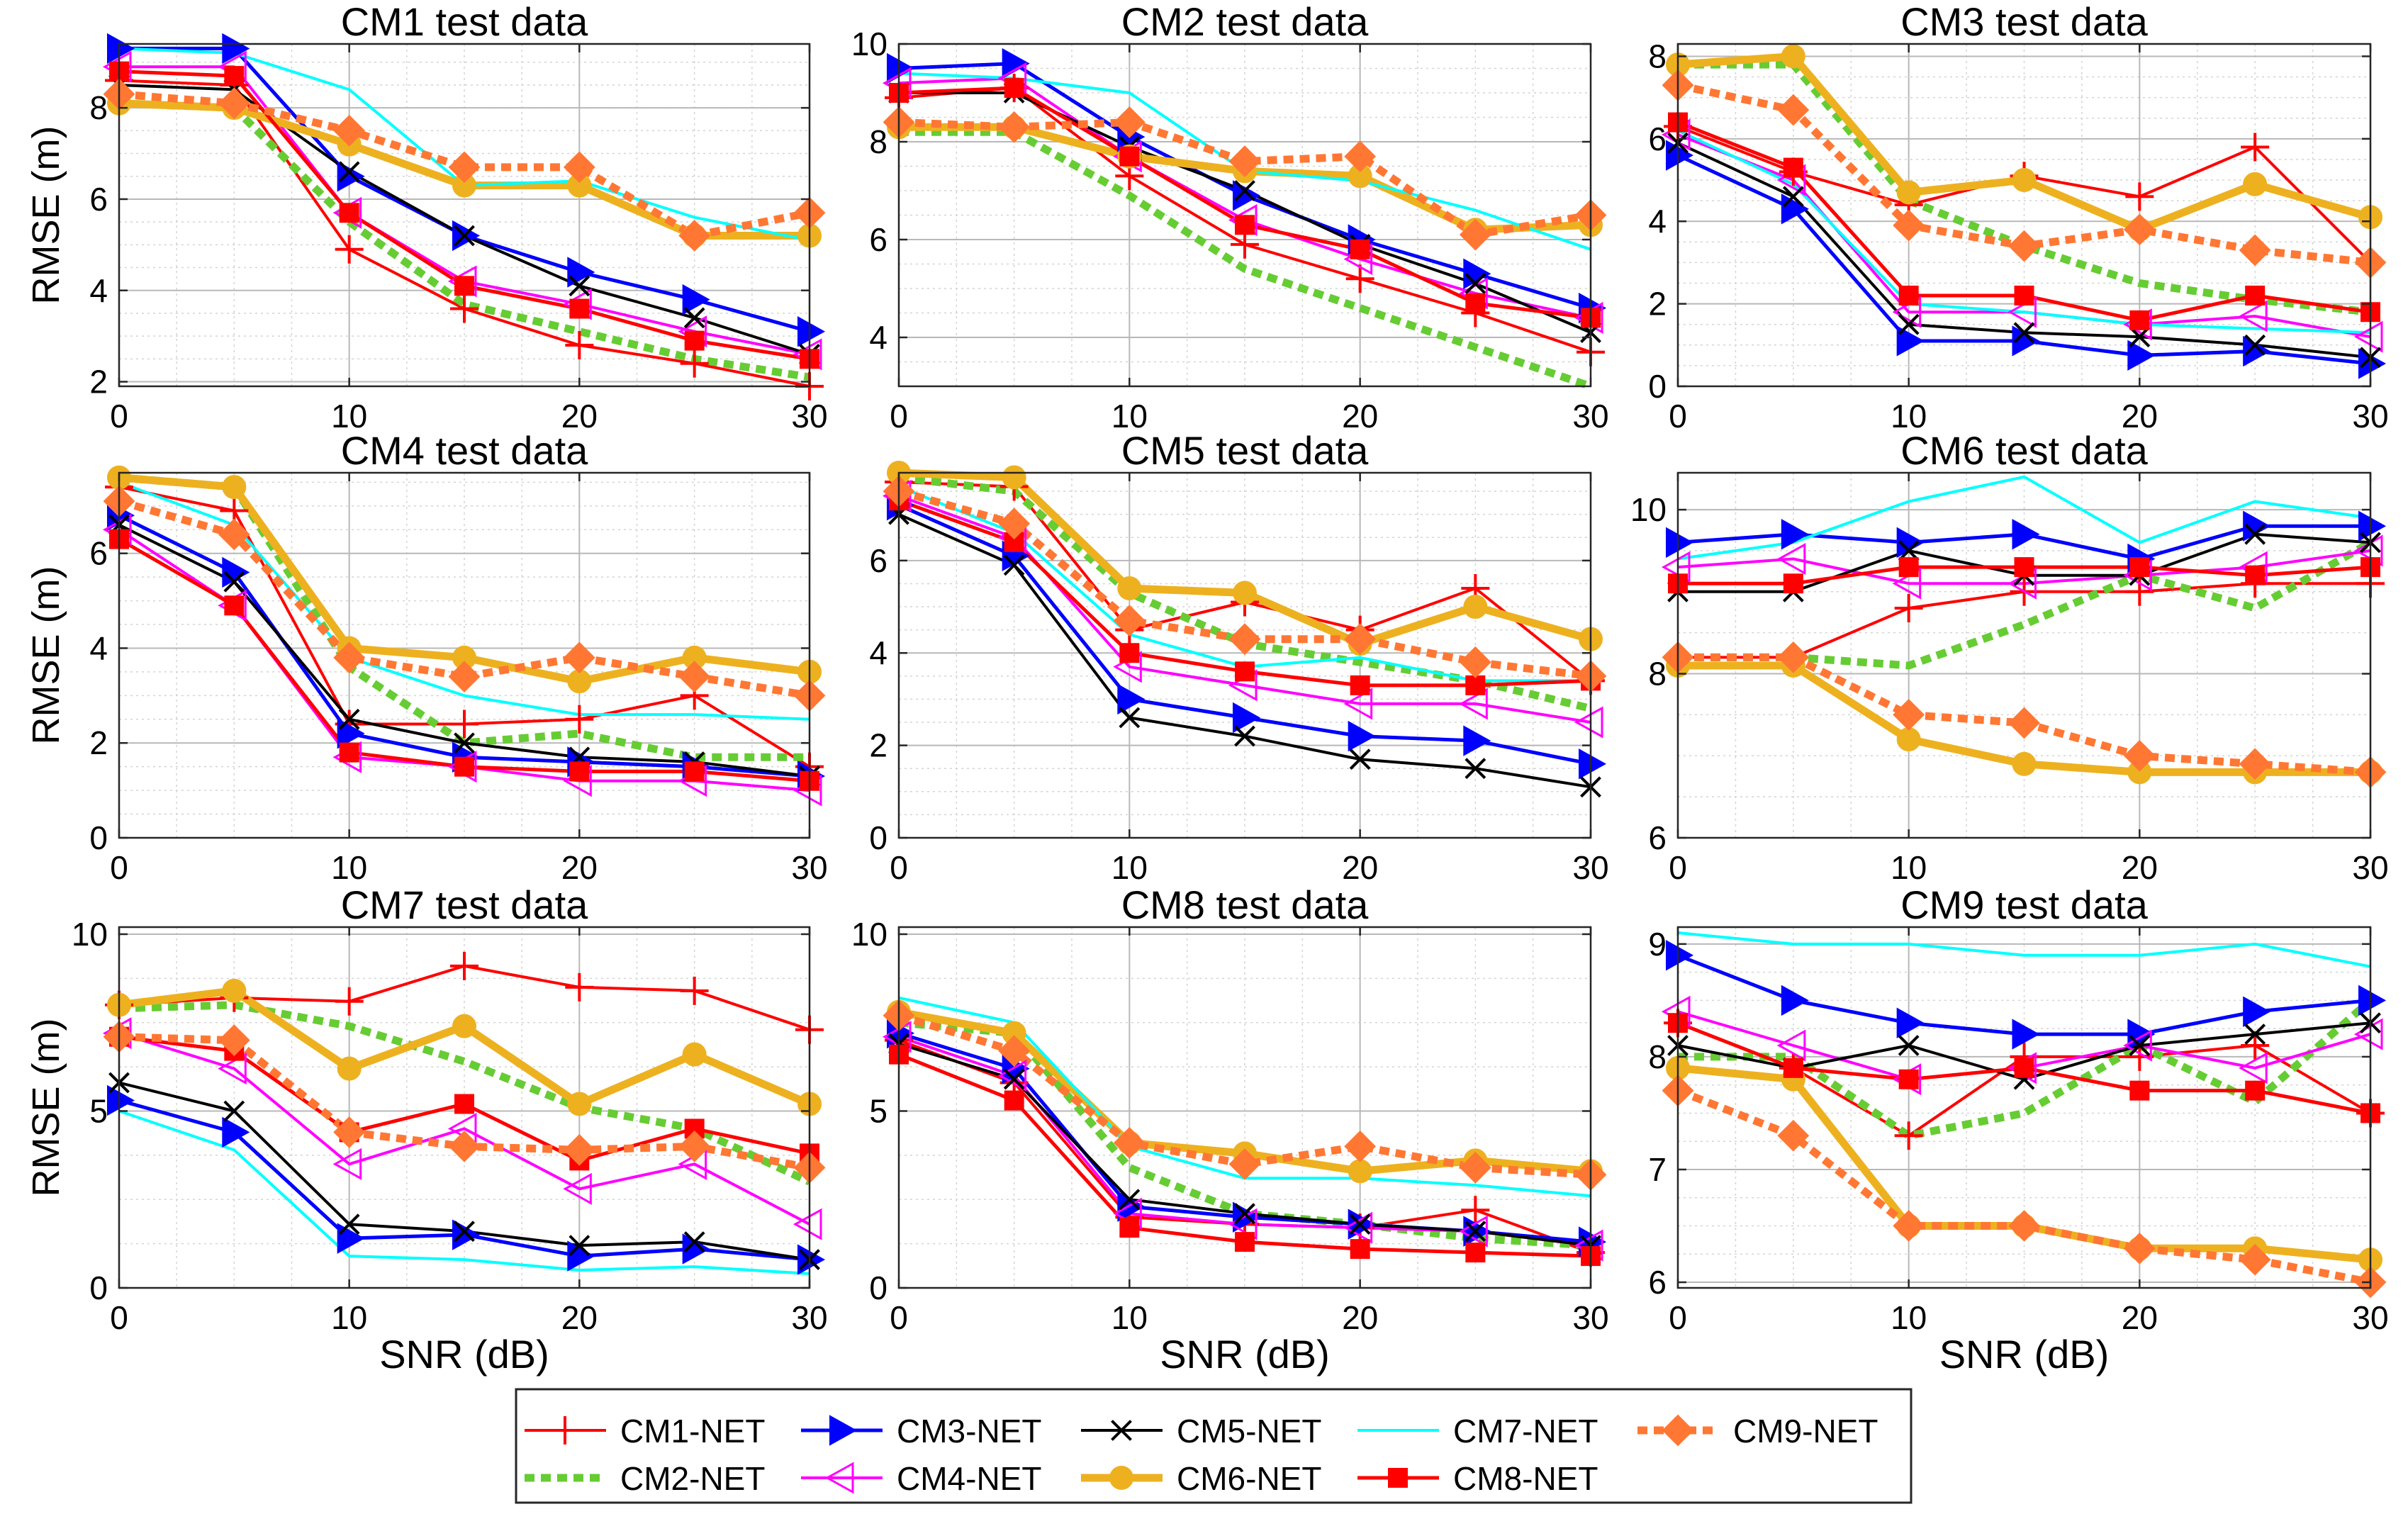 The height and width of the screenshot is (1531, 2408). Describe the element at coordinates (1658, 386) in the screenshot. I see `y-tick-label: 0` at that location.